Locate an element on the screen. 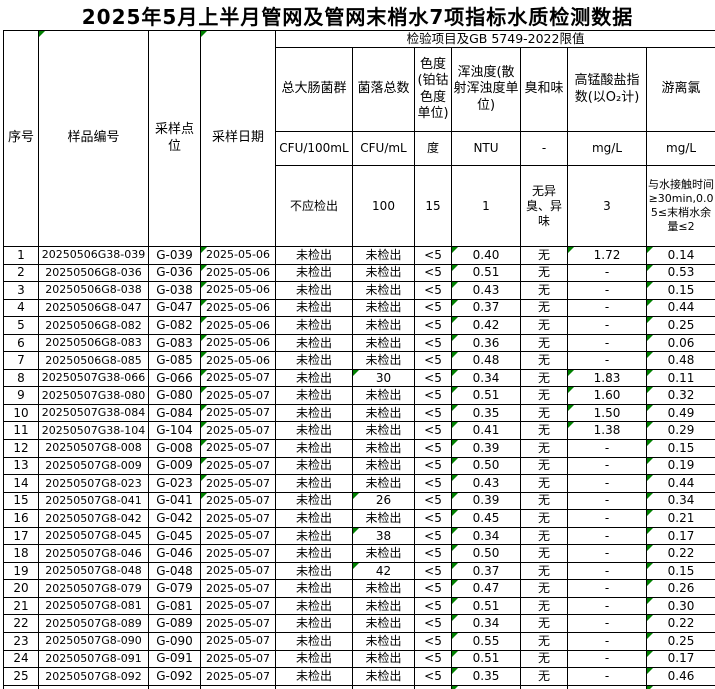 The width and height of the screenshot is (715, 689). cell-sample: 20250507G38-104 is located at coordinates (93, 431).